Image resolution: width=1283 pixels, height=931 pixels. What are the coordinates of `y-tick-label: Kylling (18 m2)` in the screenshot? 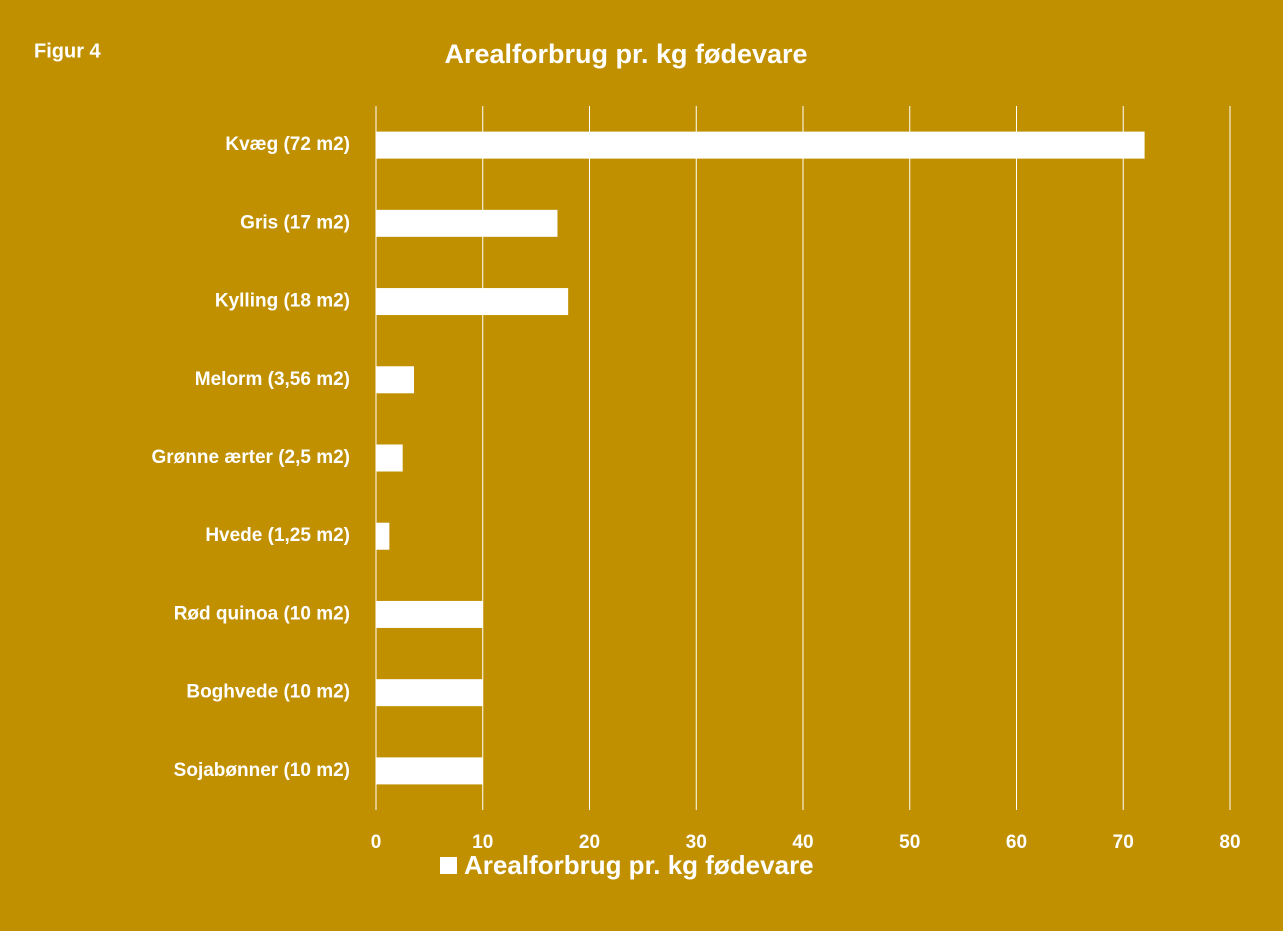 It's located at (282, 301).